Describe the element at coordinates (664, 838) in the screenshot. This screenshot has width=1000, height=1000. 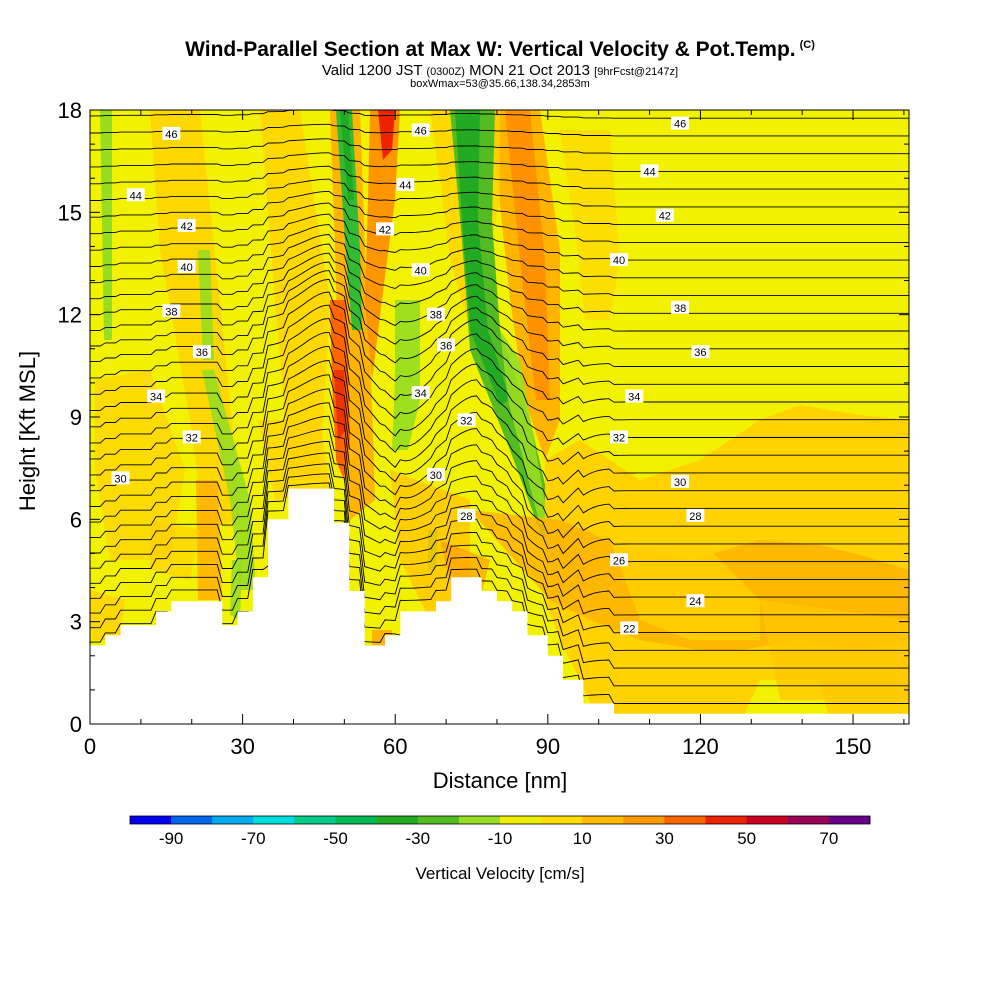
I see `colorbar-tick-label: 30` at that location.